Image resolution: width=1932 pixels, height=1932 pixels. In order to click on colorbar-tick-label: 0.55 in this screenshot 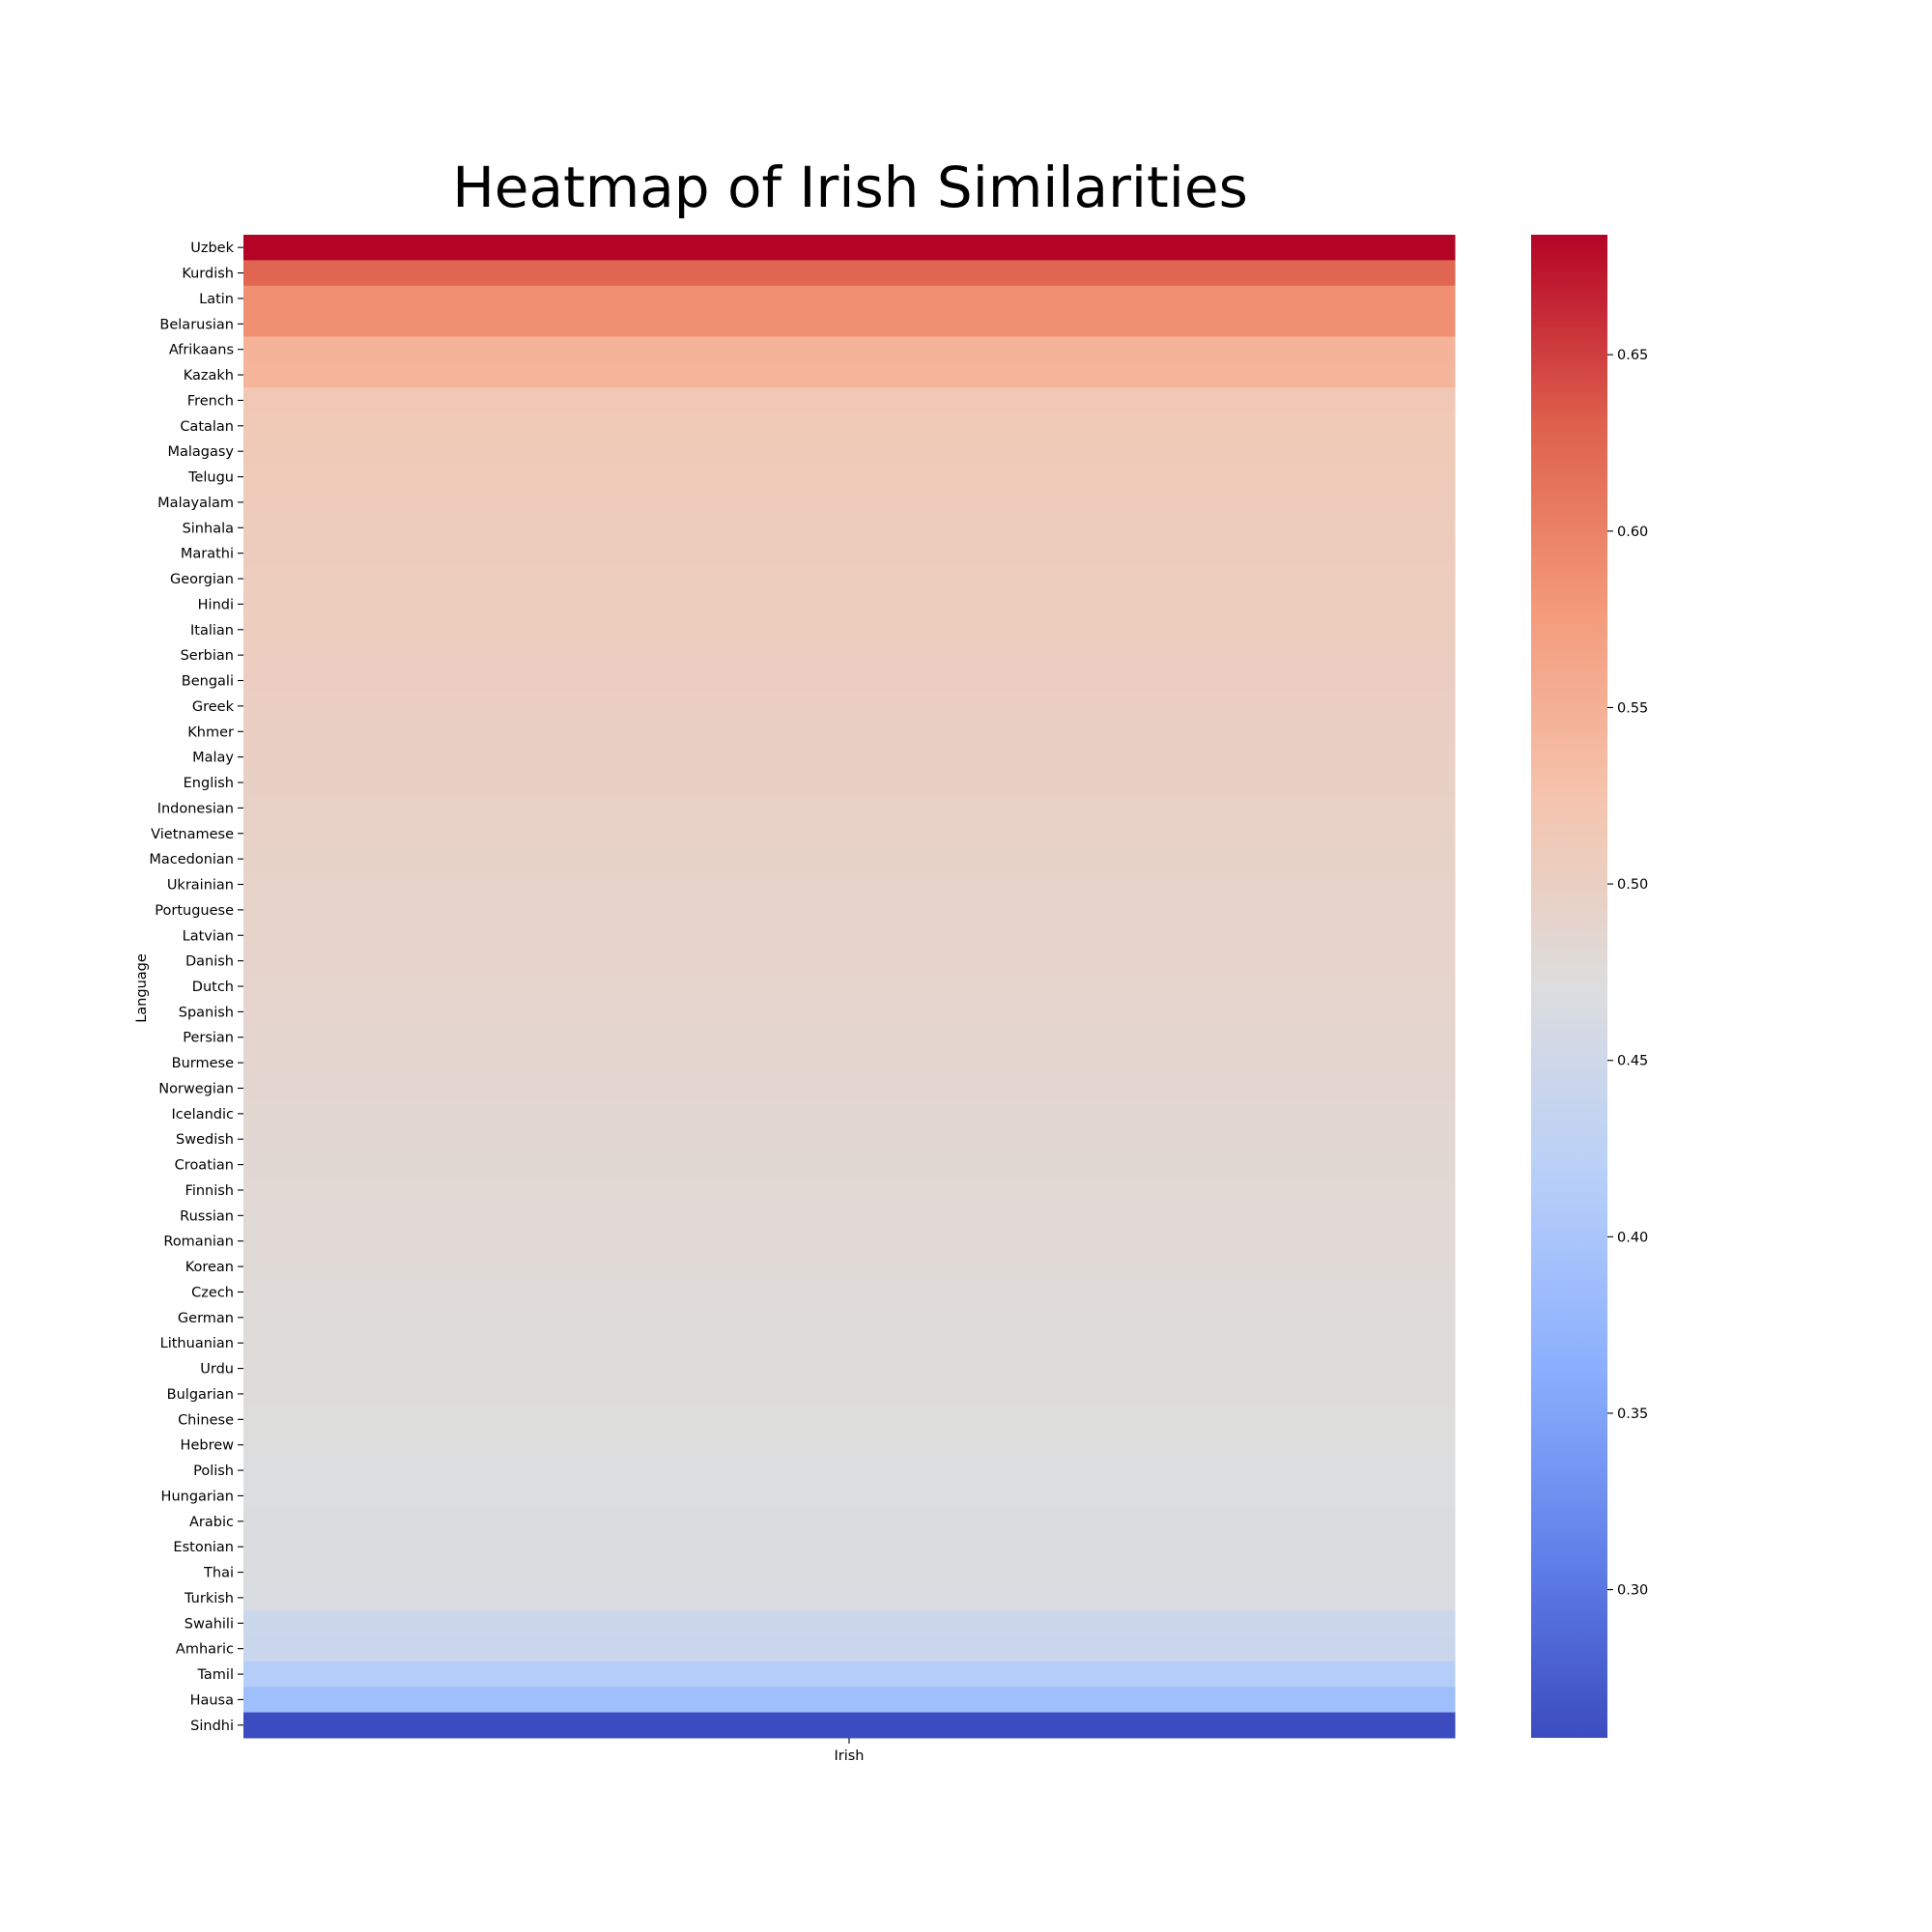, I will do `click(1632, 708)`.